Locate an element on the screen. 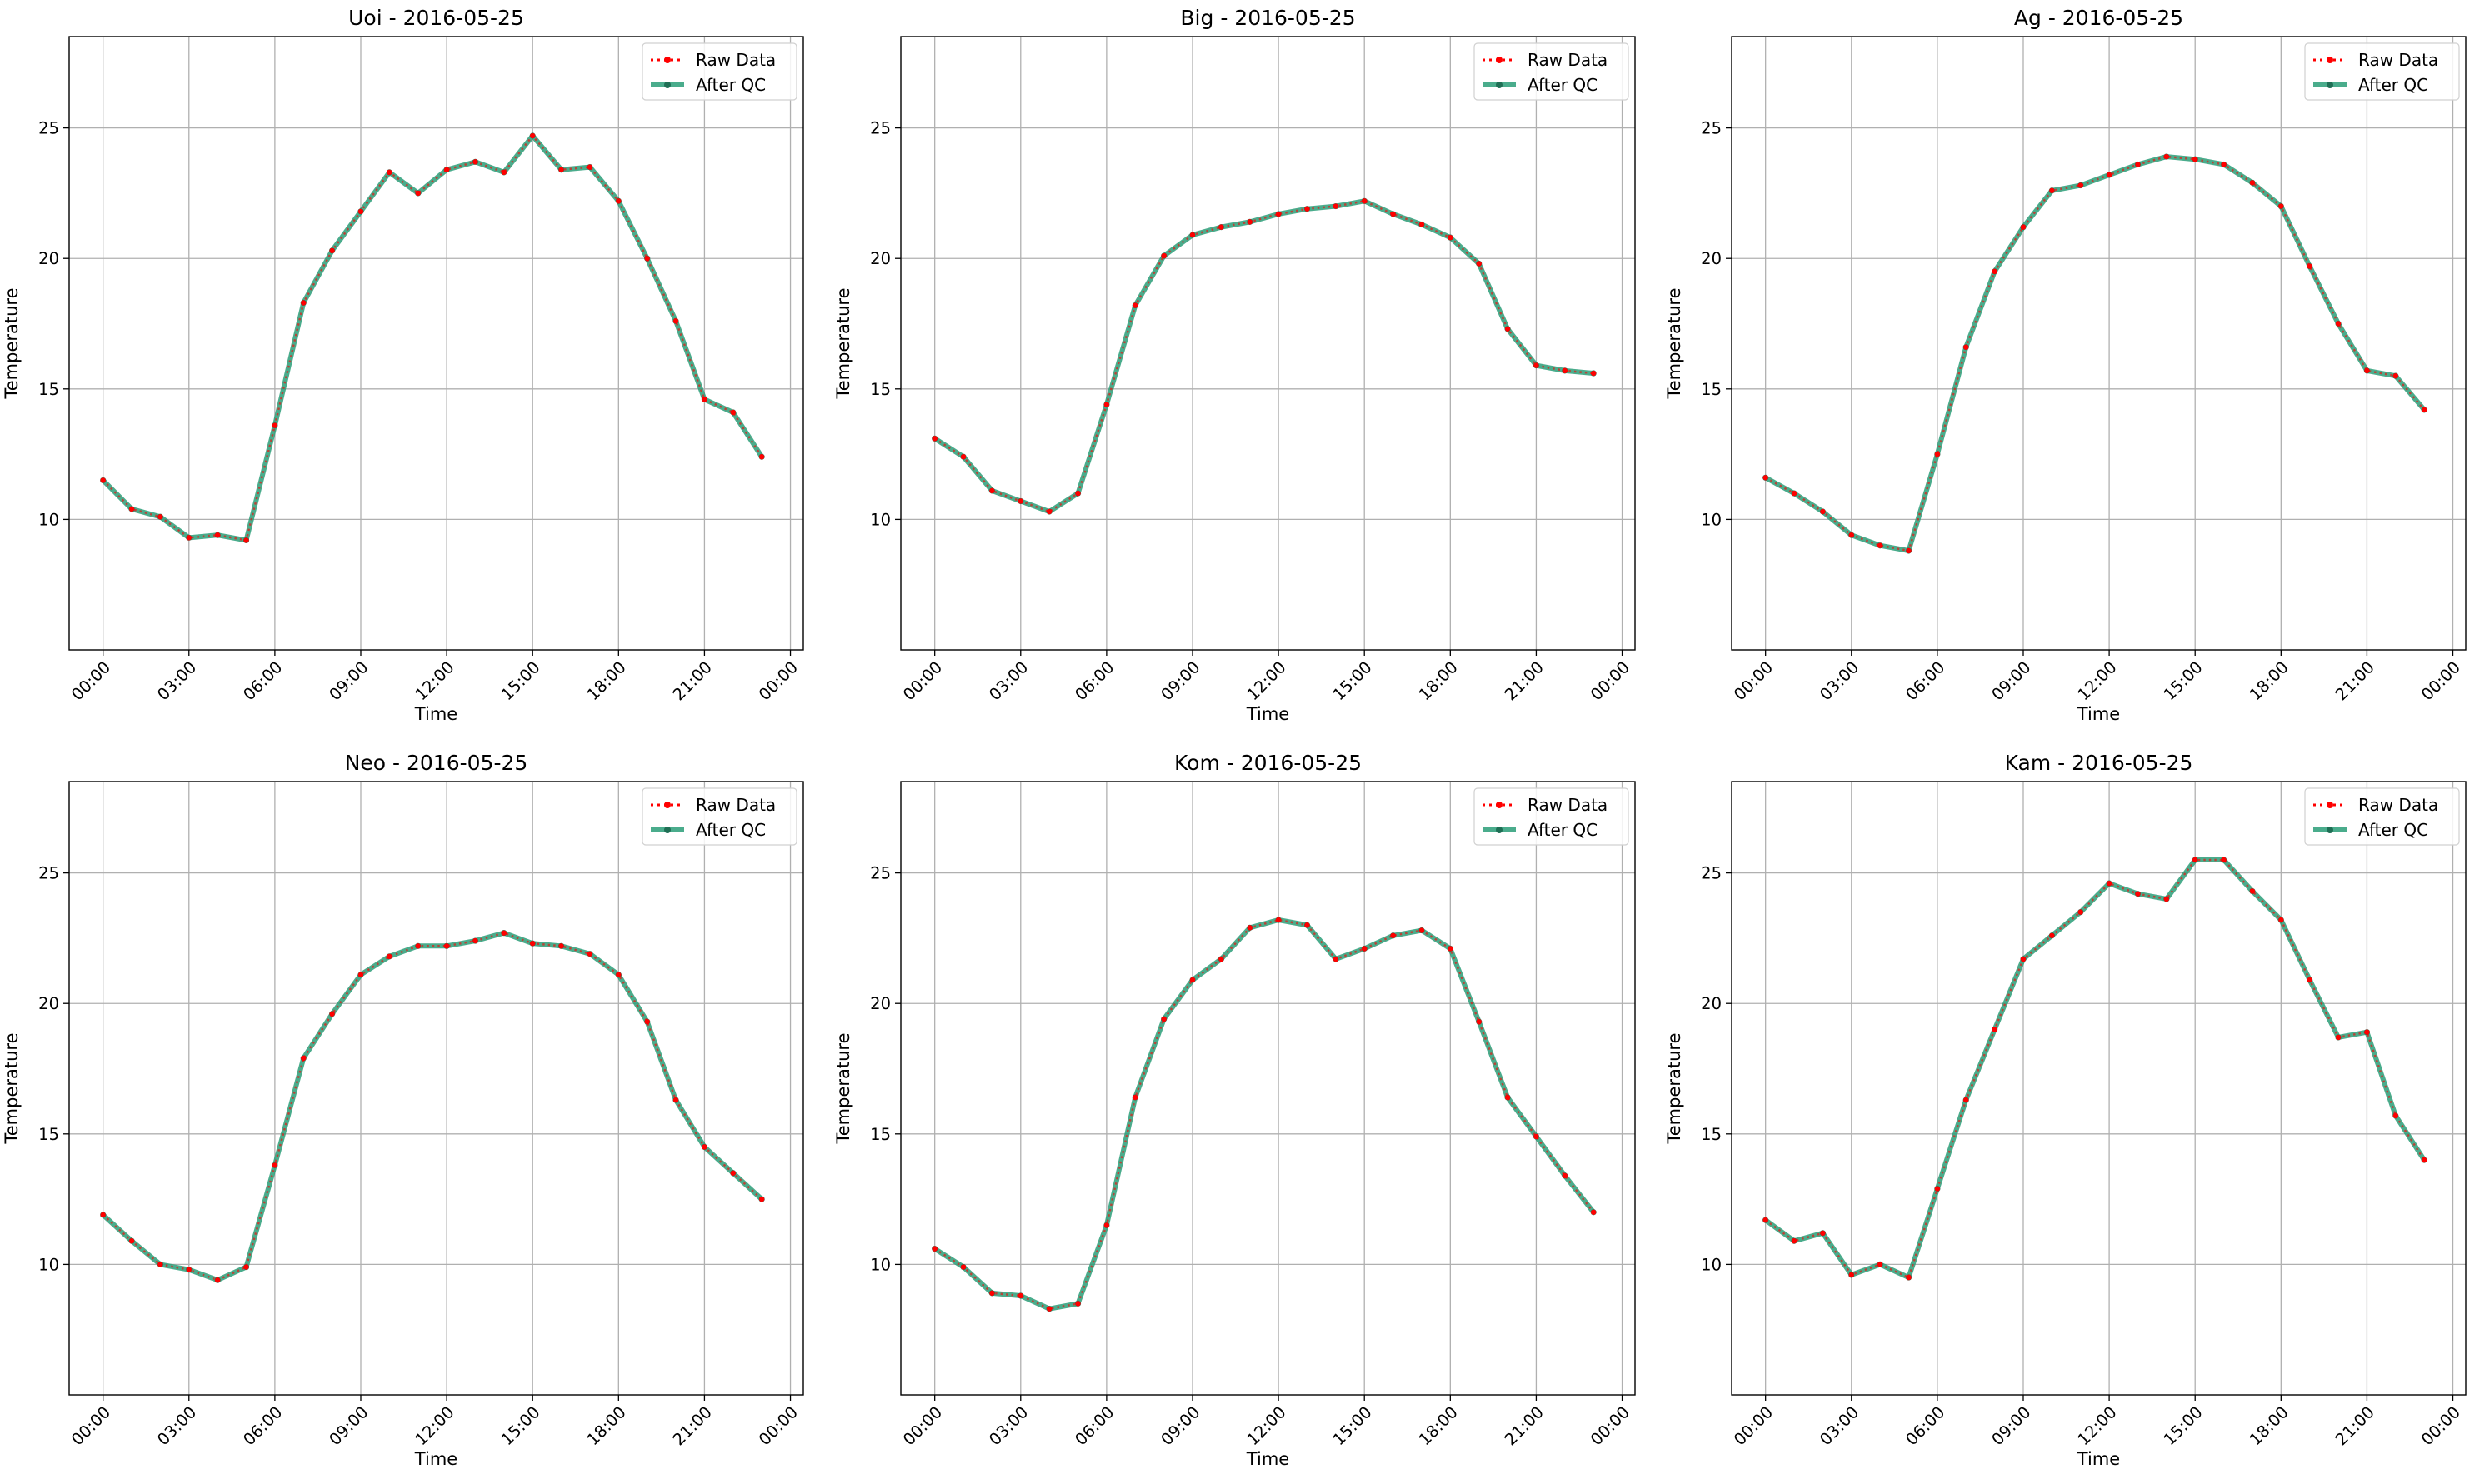 The image size is (2485, 1484). grid is located at coordinates (436, 343).